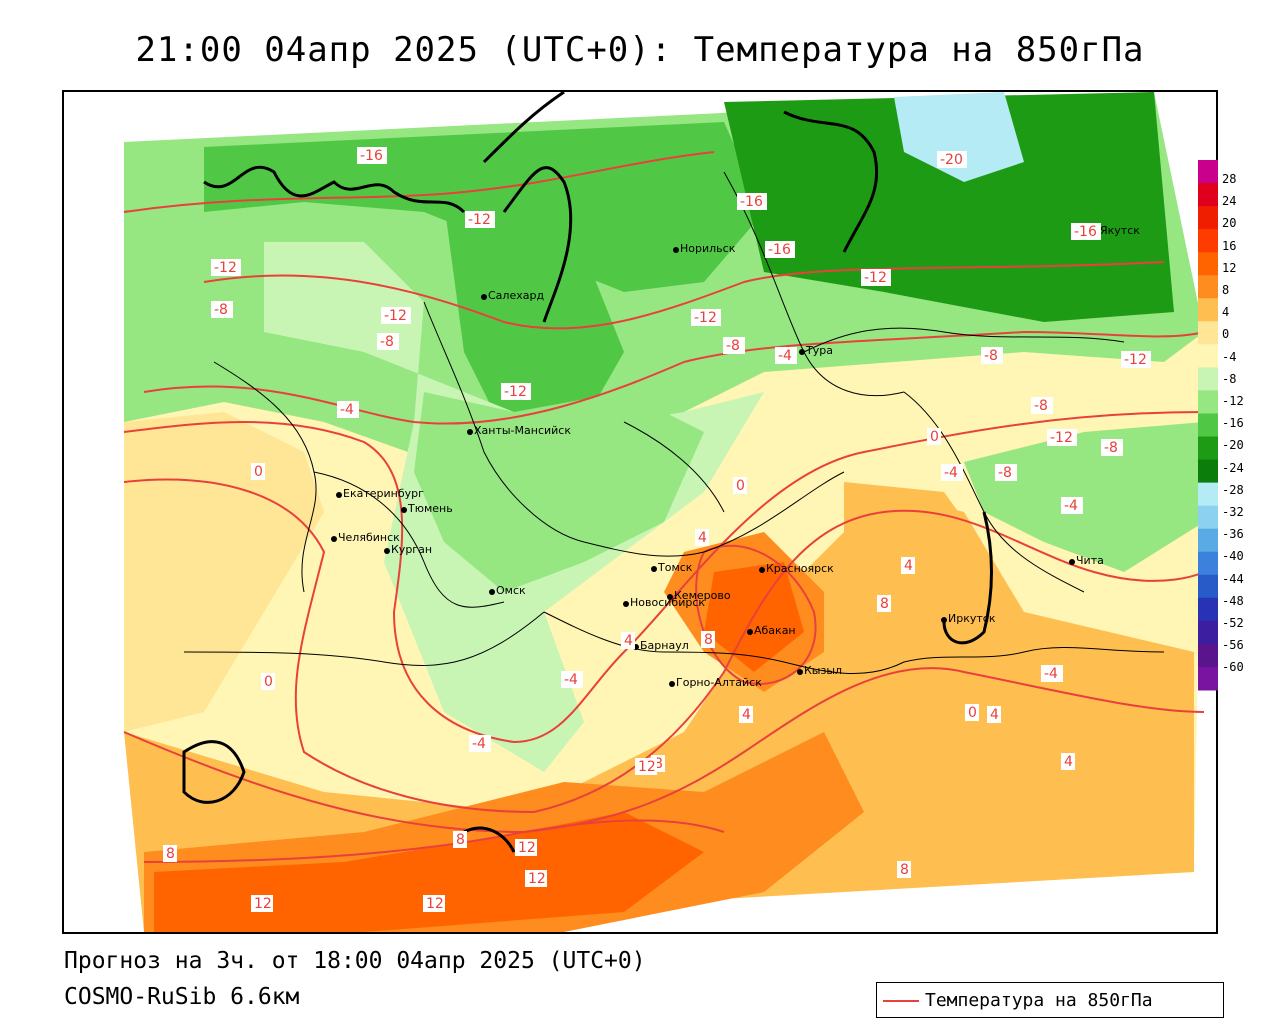 The image size is (1280, 1024). I want to click on city-label: Новосибирск, so click(667, 602).